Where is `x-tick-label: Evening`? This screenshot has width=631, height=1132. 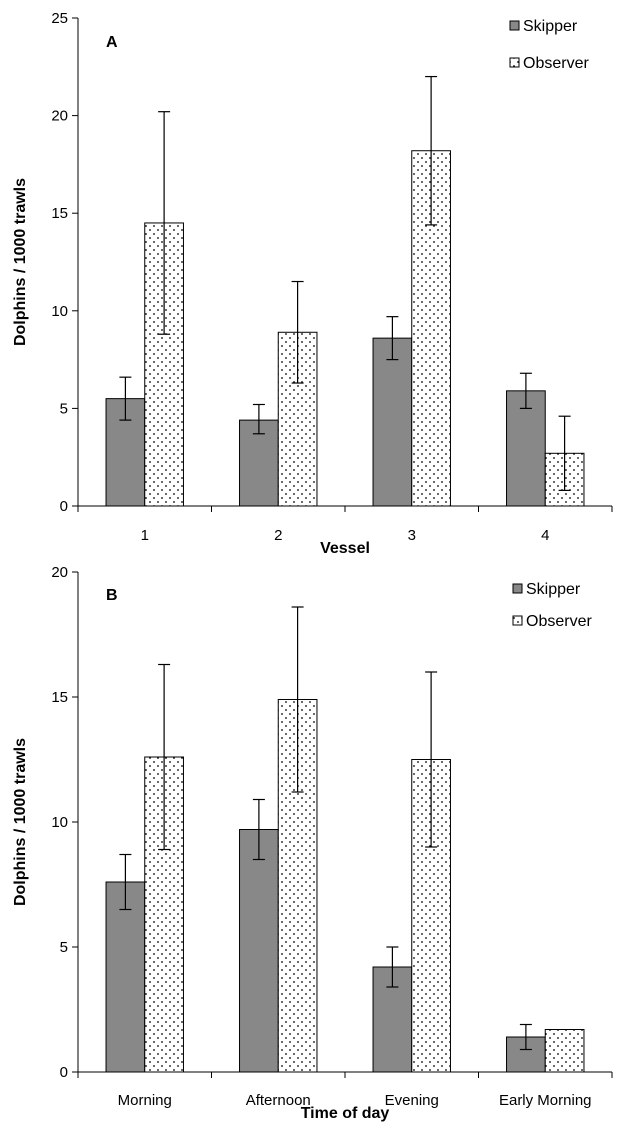
x-tick-label: Evening is located at coordinates (412, 1100).